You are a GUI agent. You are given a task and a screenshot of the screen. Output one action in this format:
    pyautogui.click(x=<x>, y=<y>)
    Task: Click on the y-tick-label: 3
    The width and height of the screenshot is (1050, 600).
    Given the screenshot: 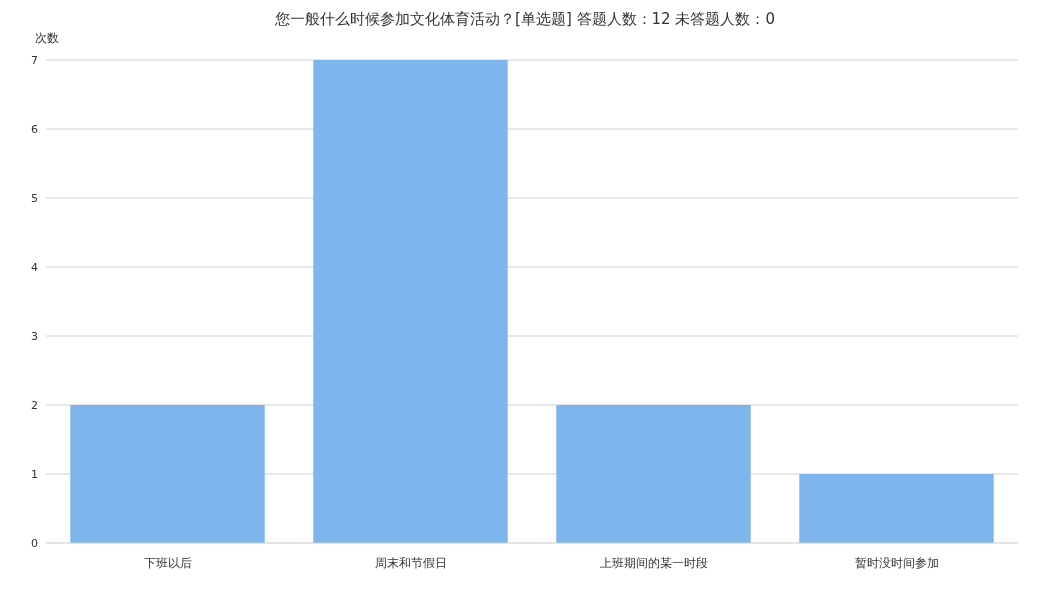 What is the action you would take?
    pyautogui.click(x=34, y=336)
    